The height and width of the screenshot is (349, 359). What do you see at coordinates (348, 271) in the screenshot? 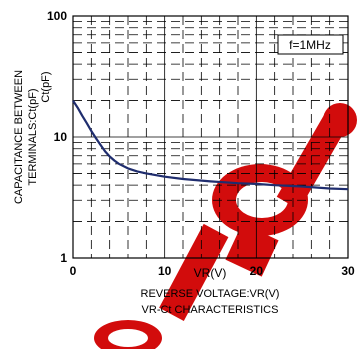
I see `x-tick-label: 30` at bounding box center [348, 271].